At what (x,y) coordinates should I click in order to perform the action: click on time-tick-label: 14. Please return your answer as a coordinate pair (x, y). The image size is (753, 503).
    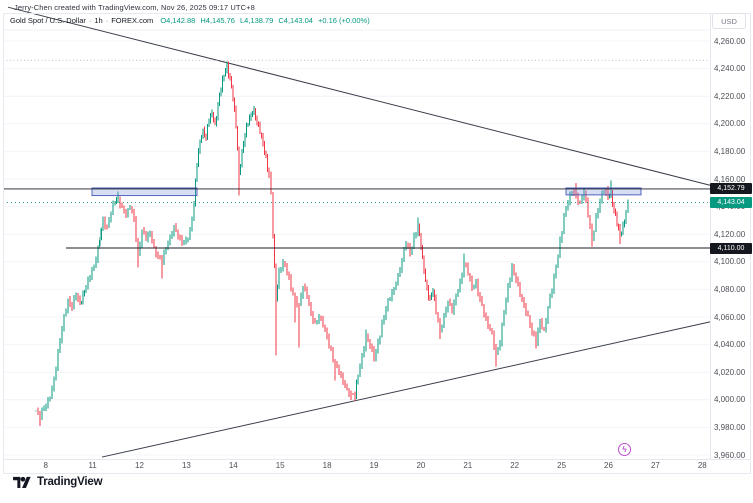
    Looking at the image, I should click on (233, 465).